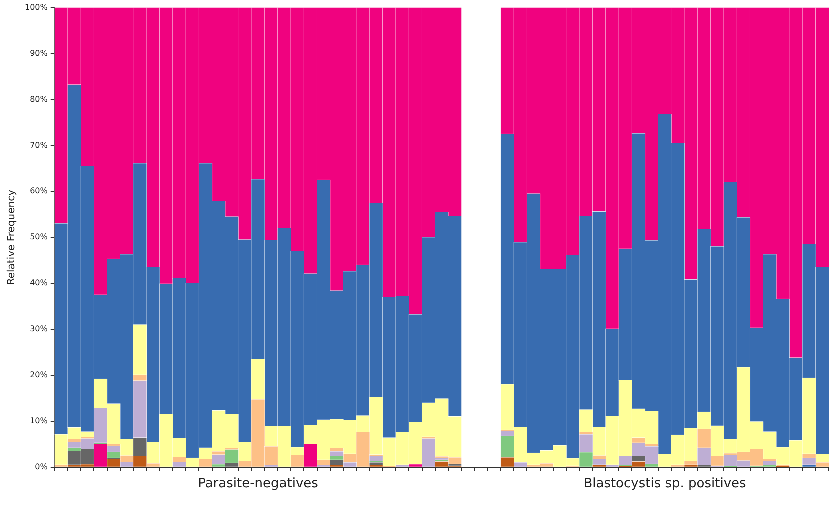  What do you see at coordinates (39, 421) in the screenshot?
I see `y-tick-label: 10%` at bounding box center [39, 421].